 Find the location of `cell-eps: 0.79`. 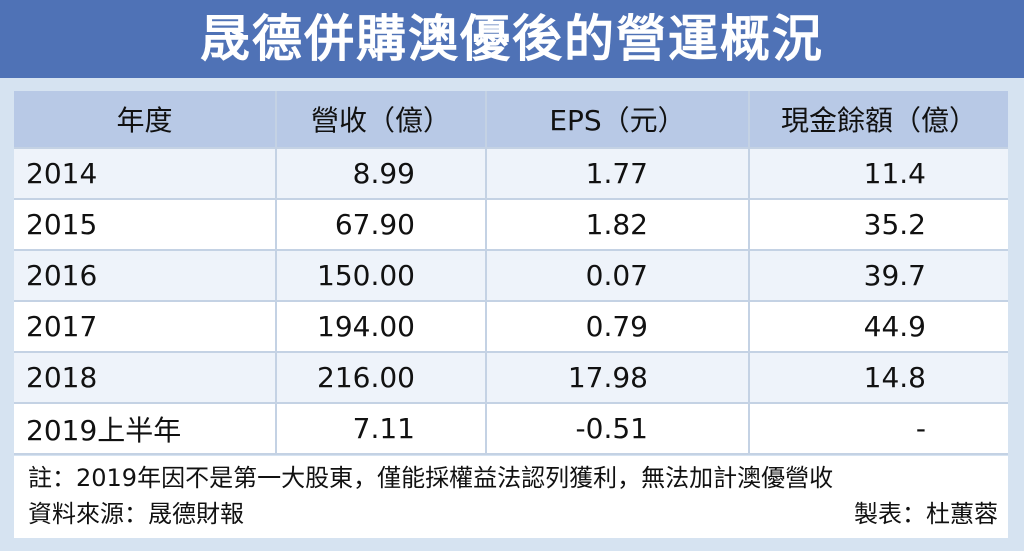

cell-eps: 0.79 is located at coordinates (618, 327).